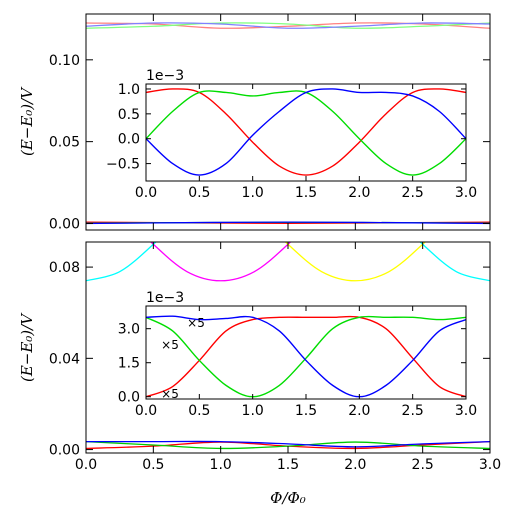  I want to click on top-inset-xtick-label-6: 3.0, so click(466, 193).